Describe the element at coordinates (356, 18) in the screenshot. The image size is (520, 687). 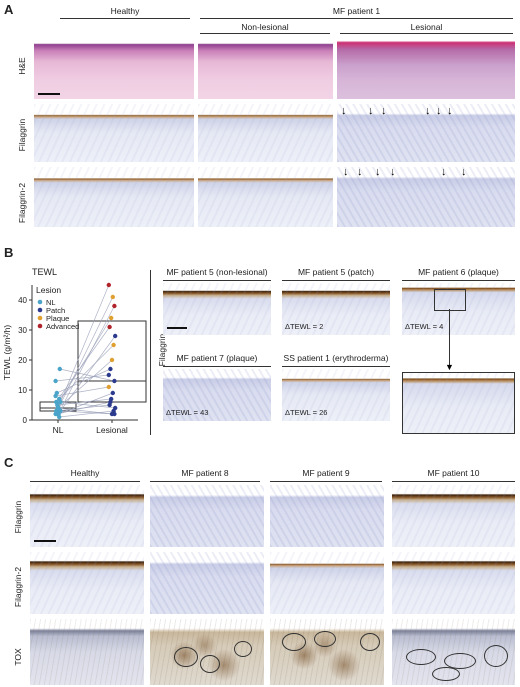
I see `mf-patient-1-group-line` at that location.